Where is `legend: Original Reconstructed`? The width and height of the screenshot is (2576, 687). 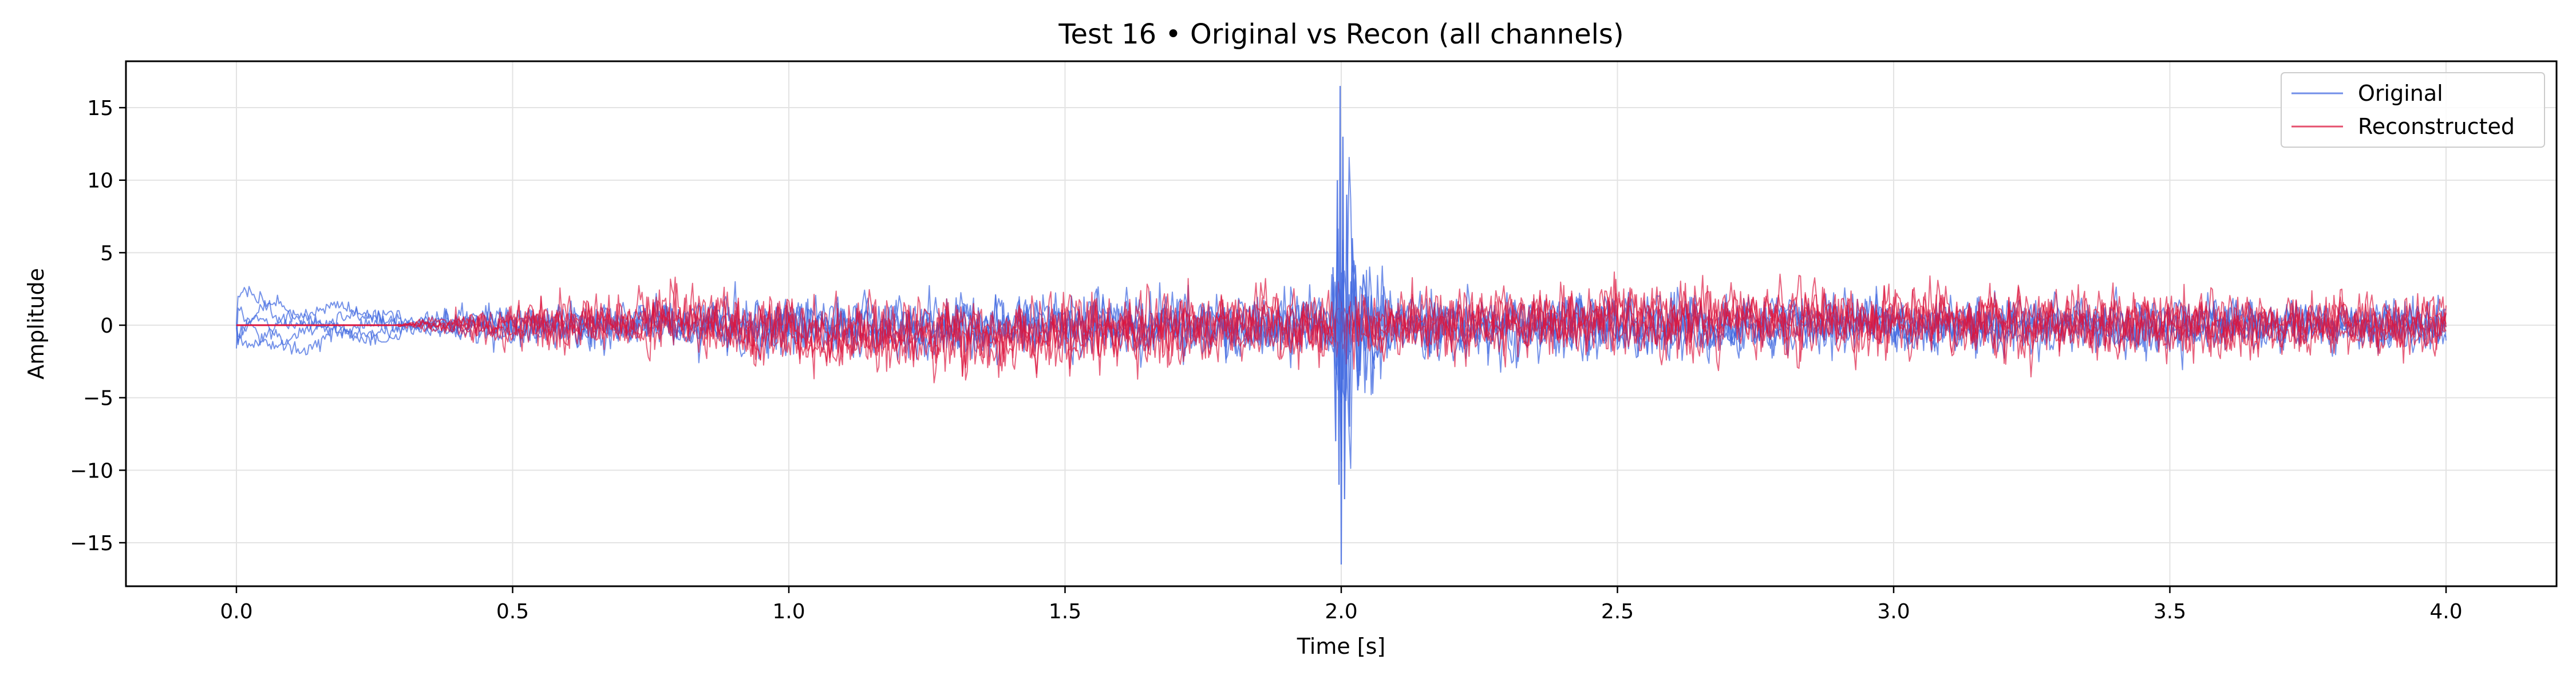 legend: Original Reconstructed is located at coordinates (2413, 110).